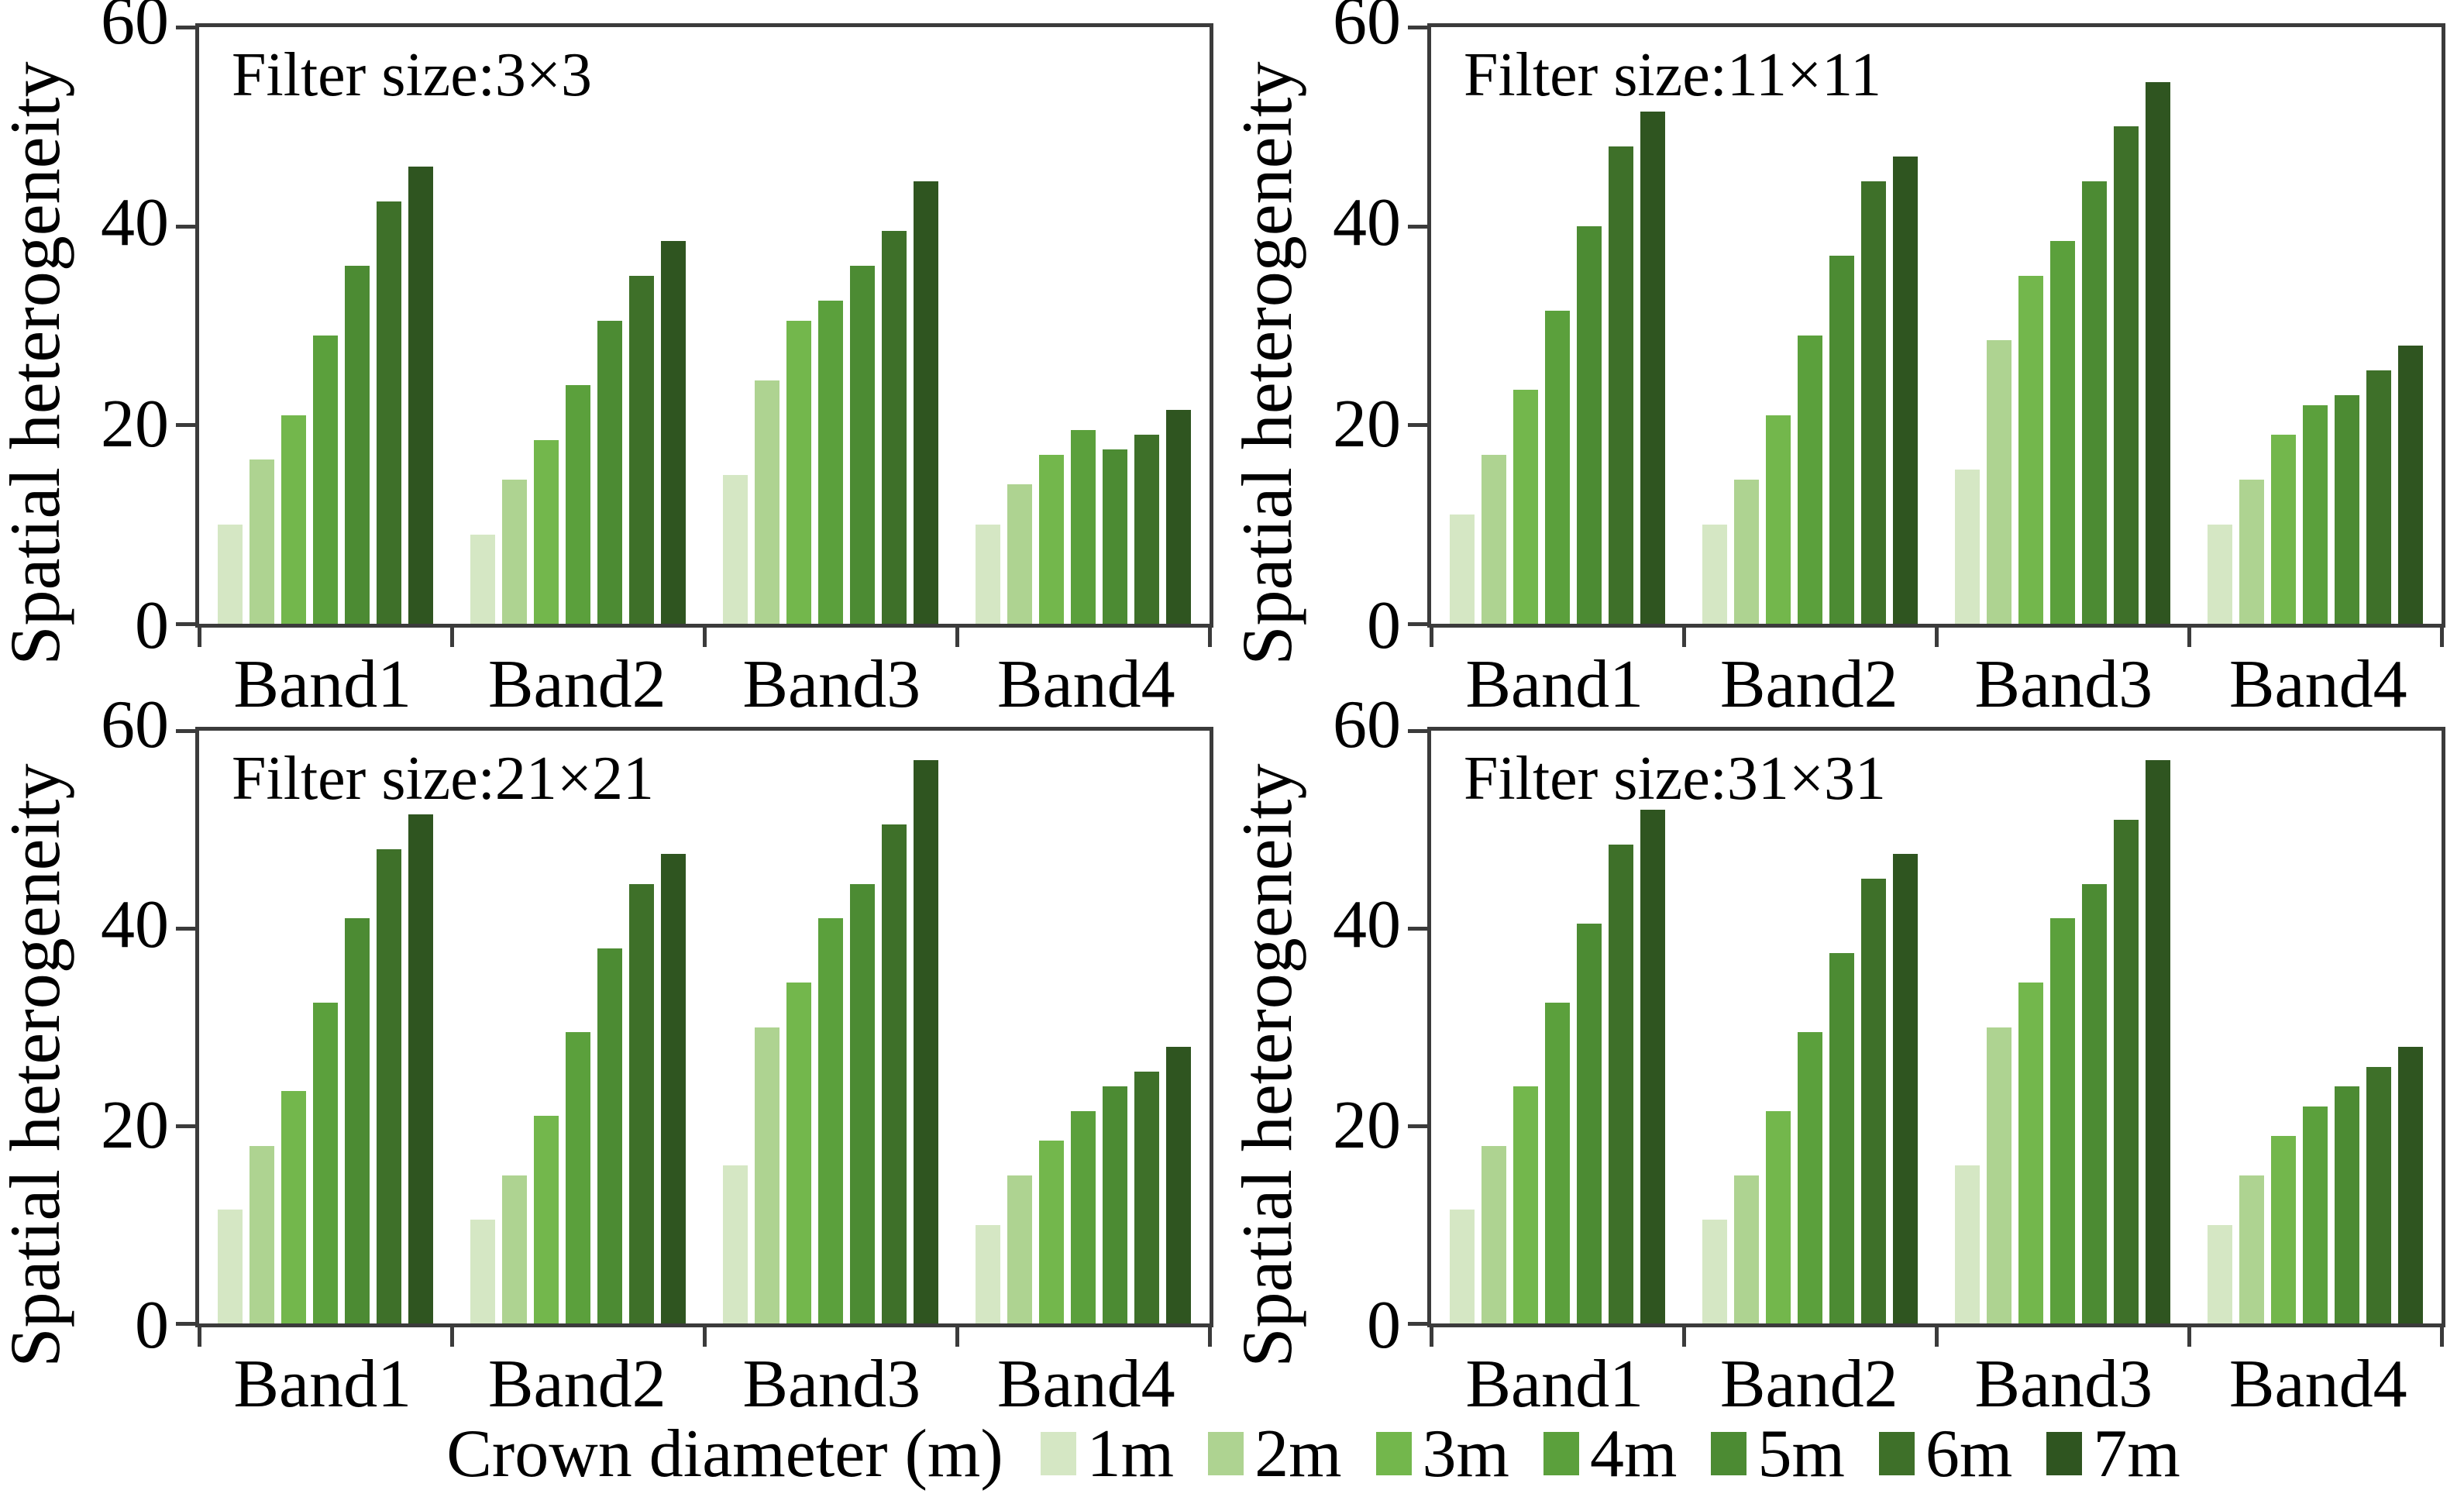  Describe the element at coordinates (1178, 1185) in the screenshot. I see `bar-band4-7m` at that location.